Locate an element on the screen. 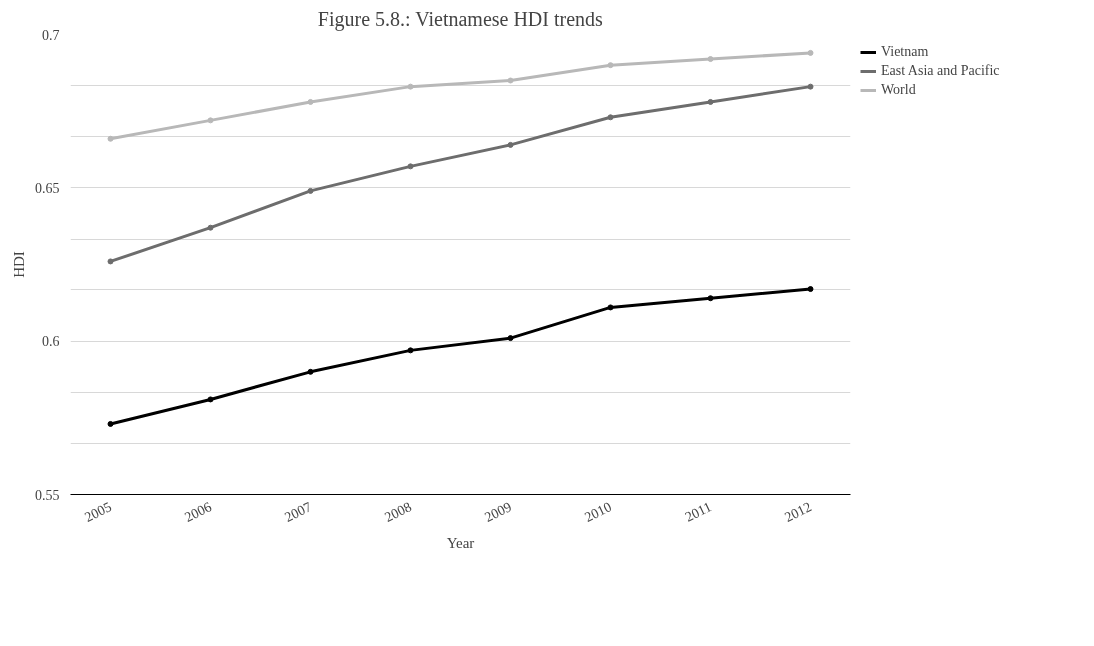 This screenshot has width=1094, height=646. y-tick-label: 0.7 is located at coordinates (51, 35).